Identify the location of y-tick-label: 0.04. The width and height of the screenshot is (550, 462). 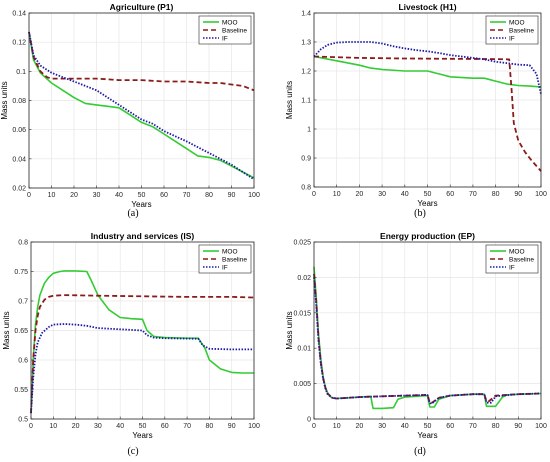
(19, 159).